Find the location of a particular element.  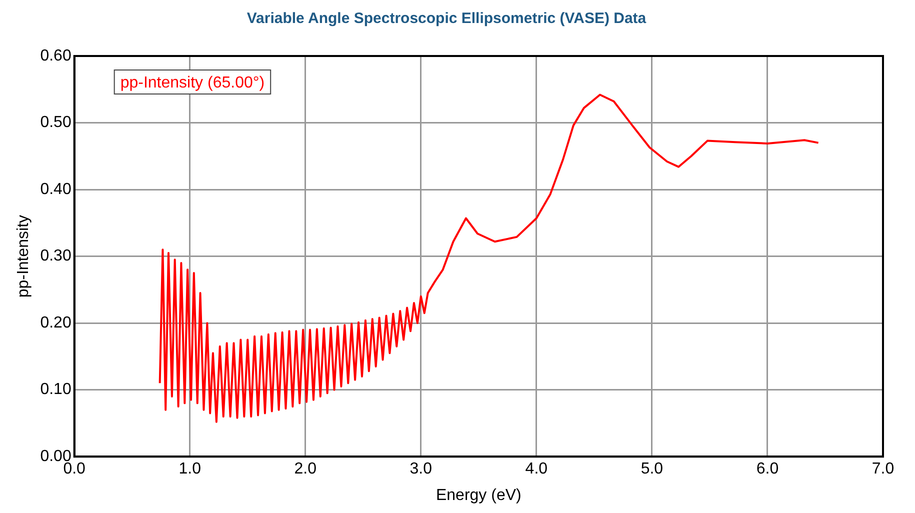

x-tick-label: 5.0 is located at coordinates (652, 469).